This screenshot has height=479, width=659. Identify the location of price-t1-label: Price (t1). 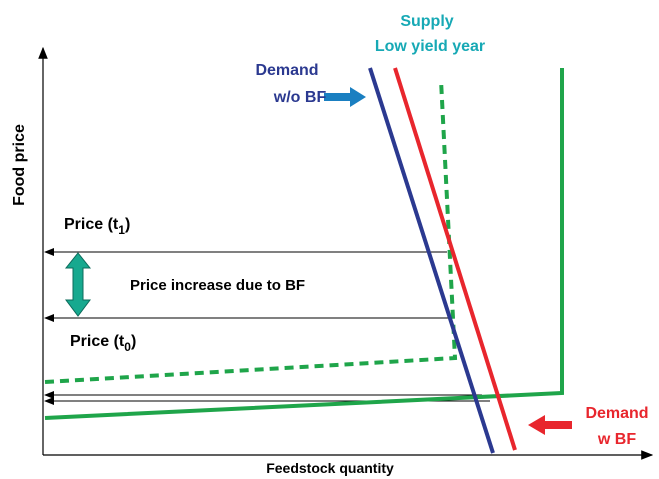
(97, 226).